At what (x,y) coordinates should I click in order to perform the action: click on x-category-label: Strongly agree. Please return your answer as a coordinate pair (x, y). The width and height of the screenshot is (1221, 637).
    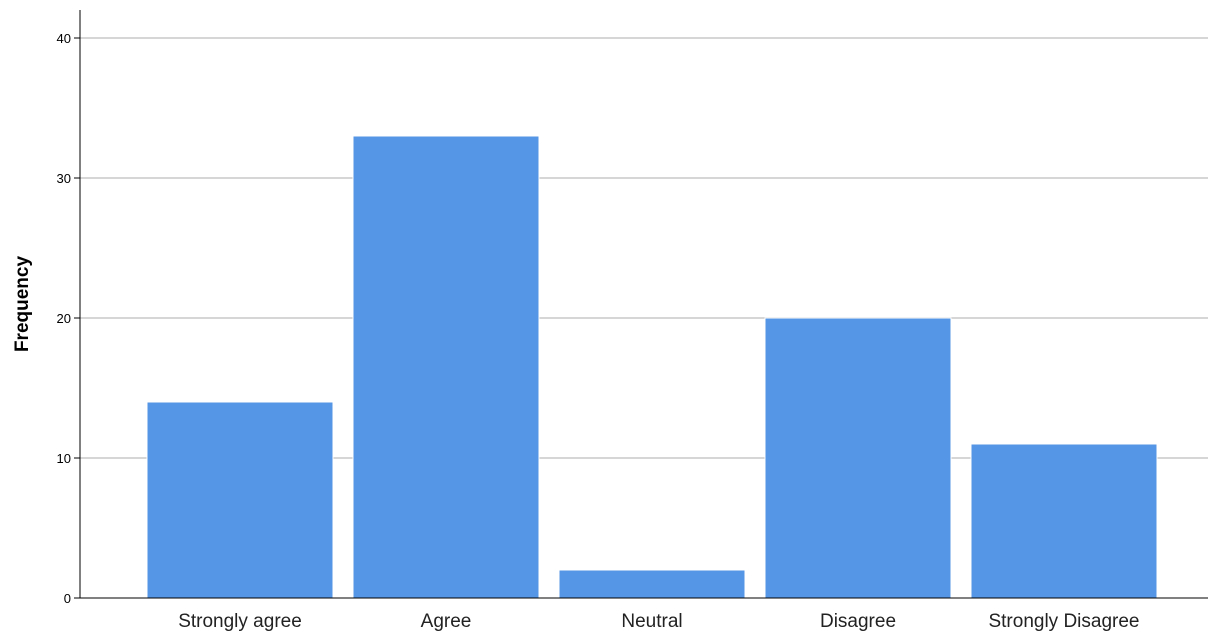
    Looking at the image, I should click on (240, 621).